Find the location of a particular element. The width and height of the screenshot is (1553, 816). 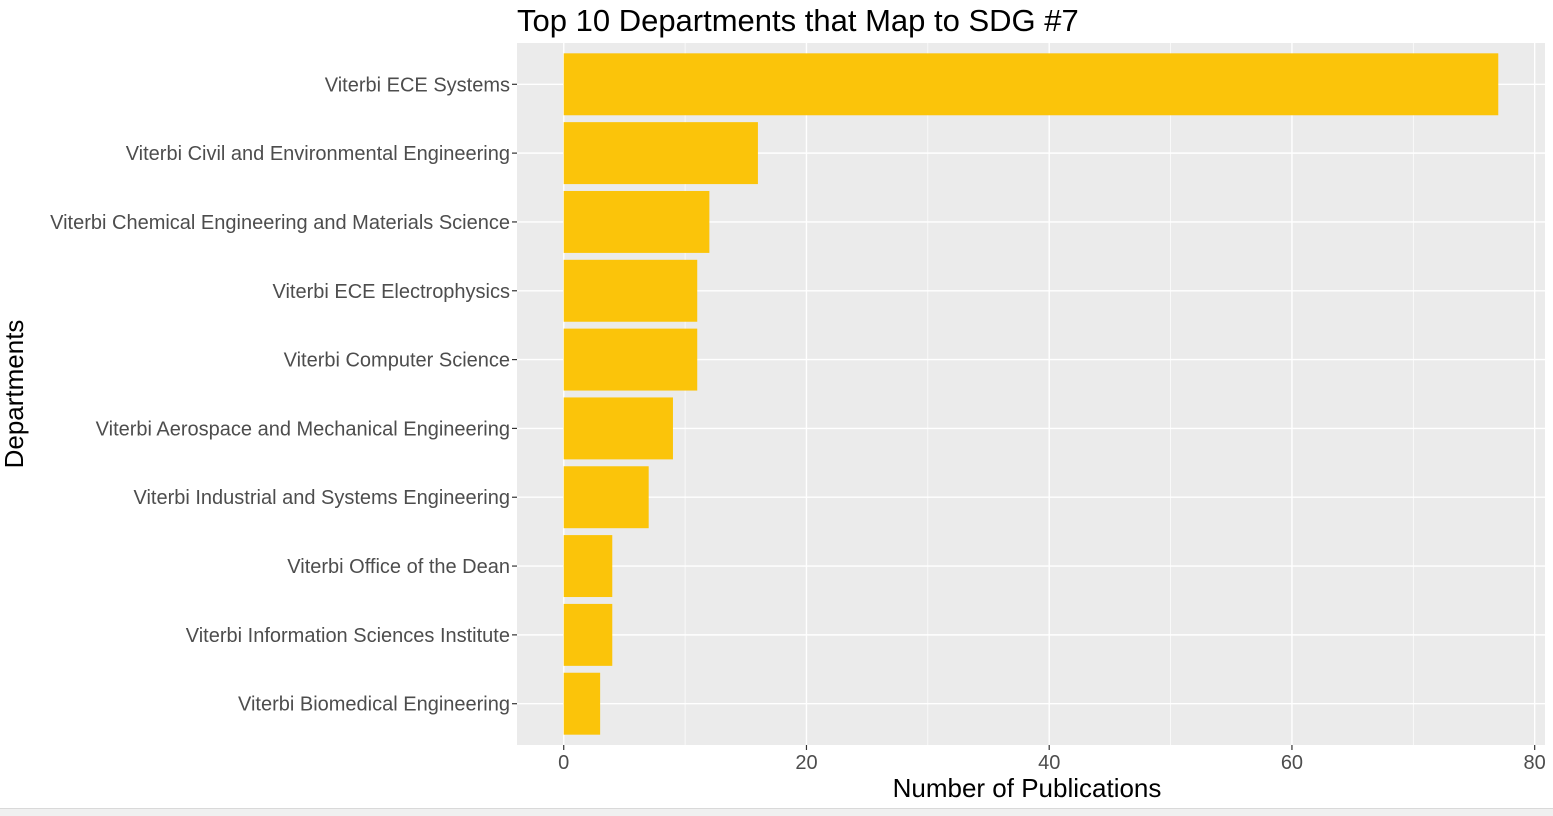

x-tick-label: 0 is located at coordinates (563, 763).